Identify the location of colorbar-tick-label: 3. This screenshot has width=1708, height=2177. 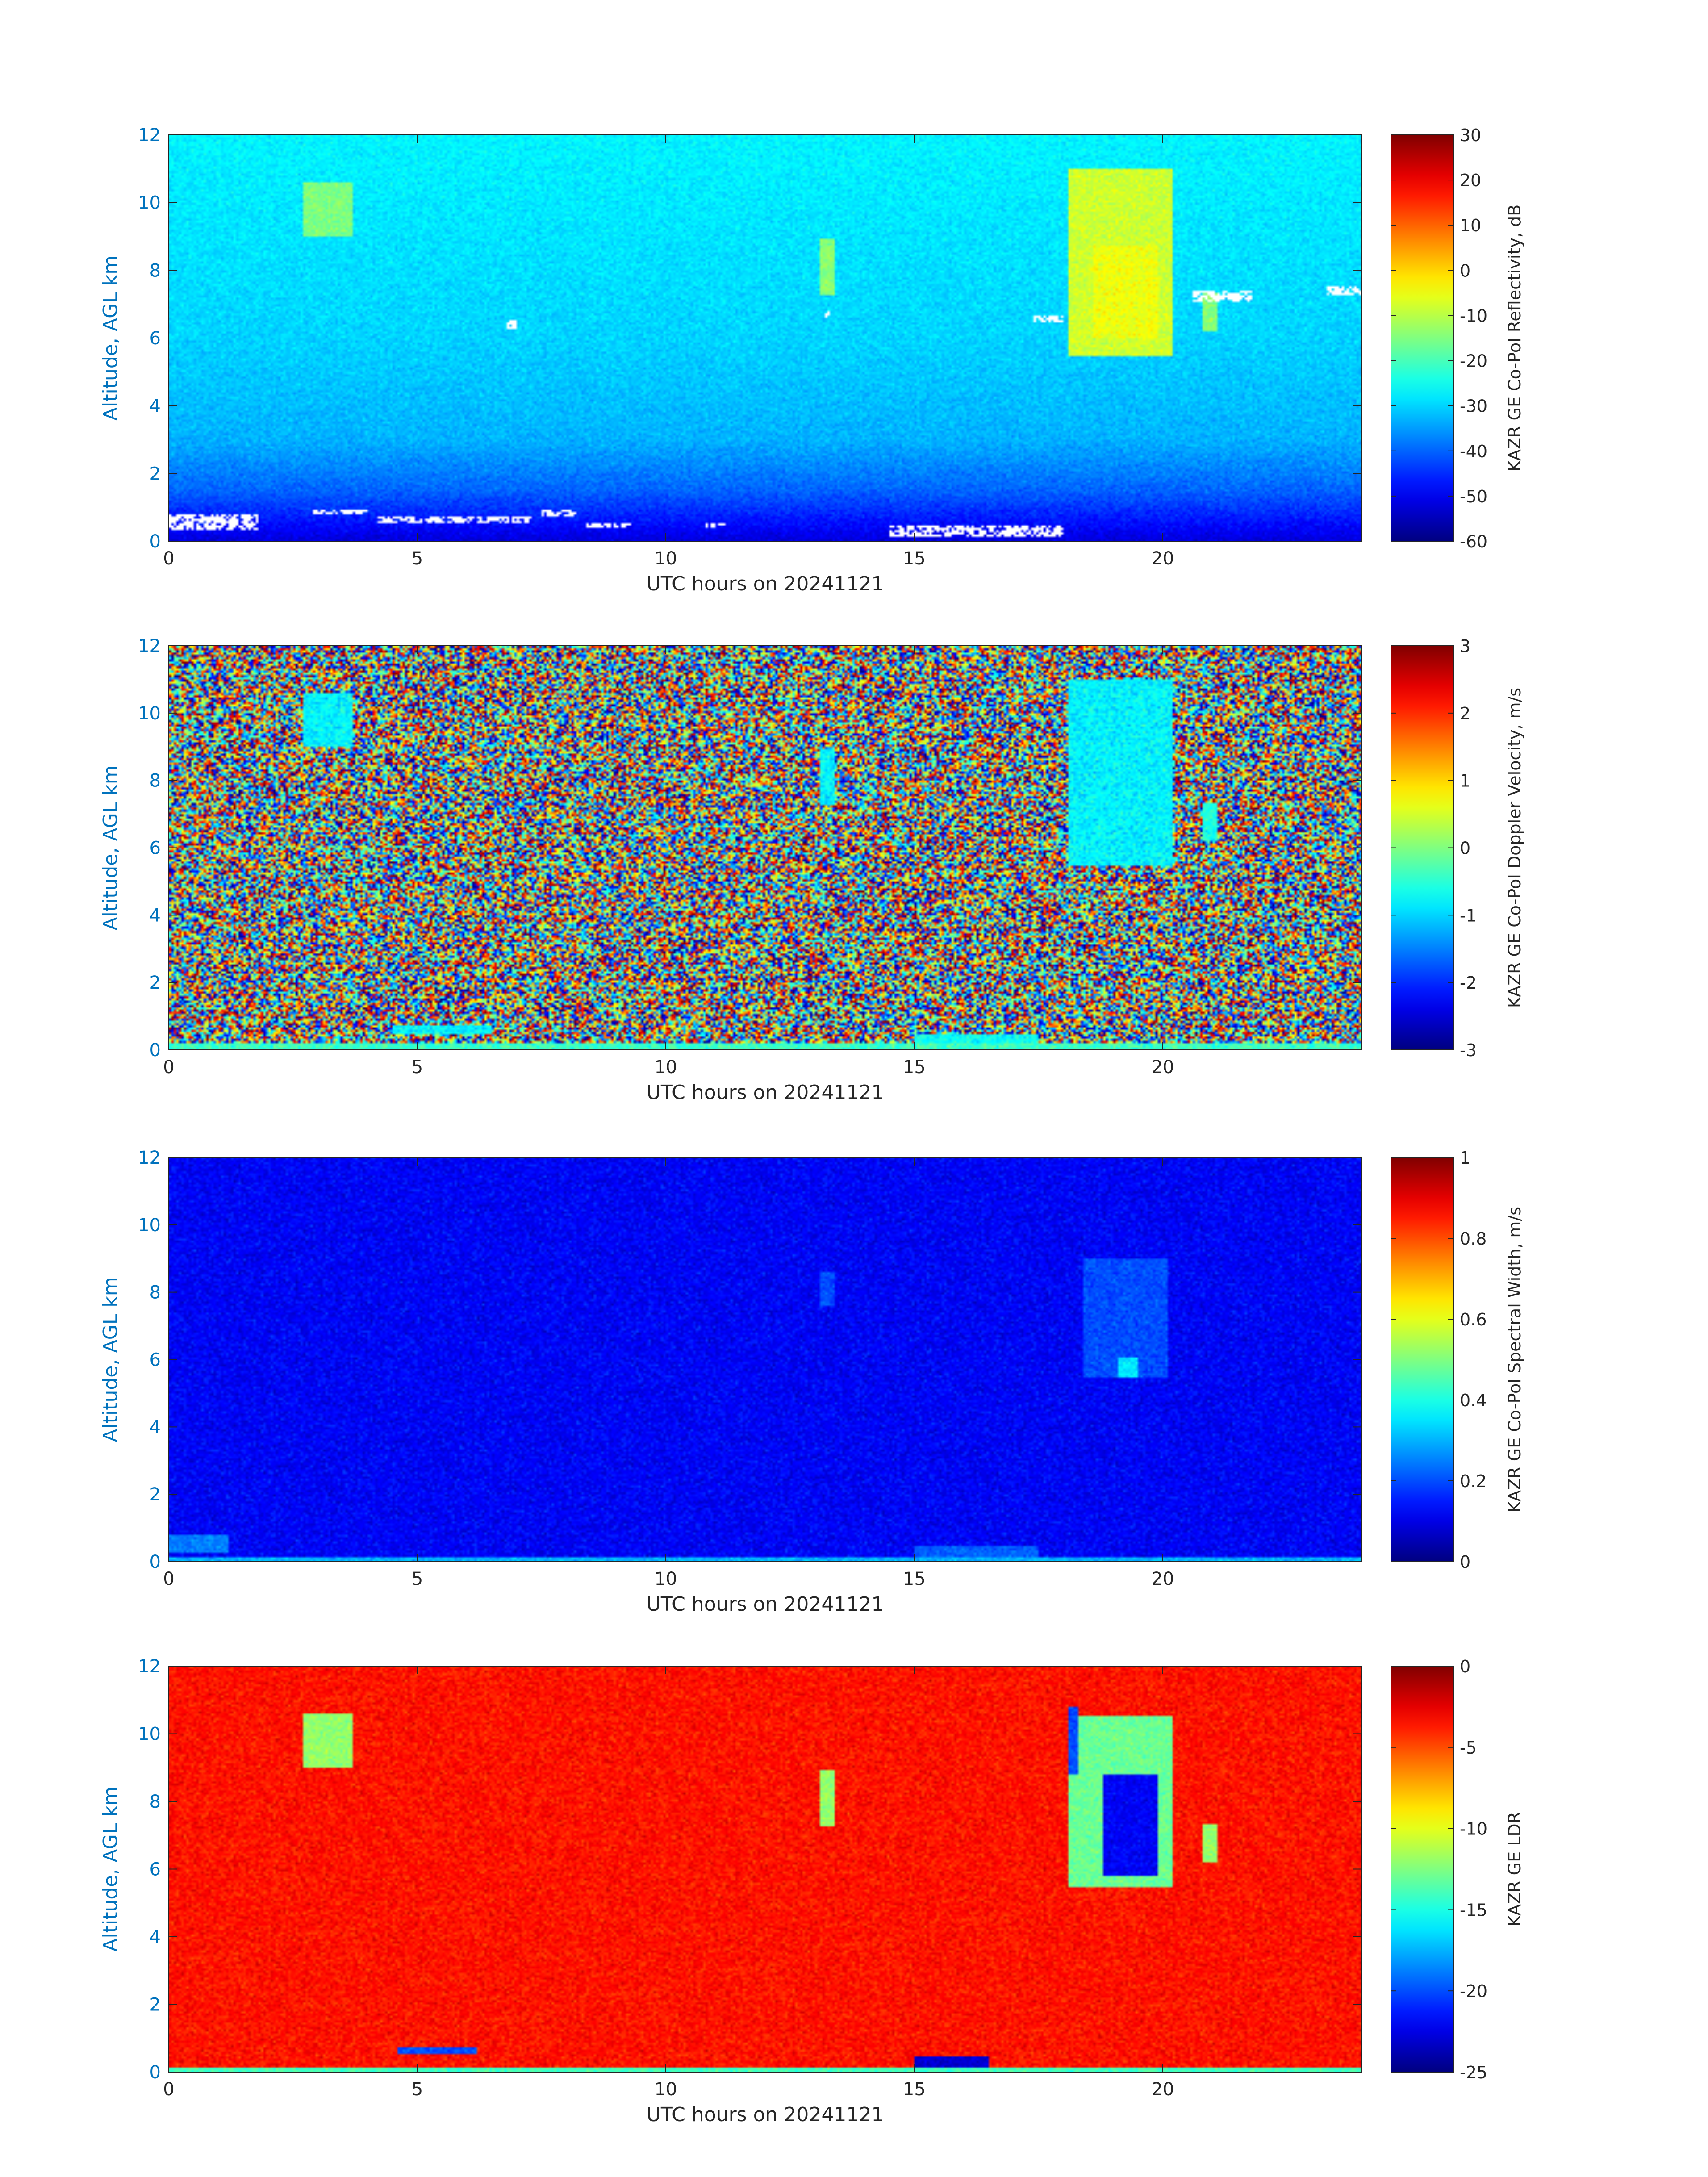
(1465, 646).